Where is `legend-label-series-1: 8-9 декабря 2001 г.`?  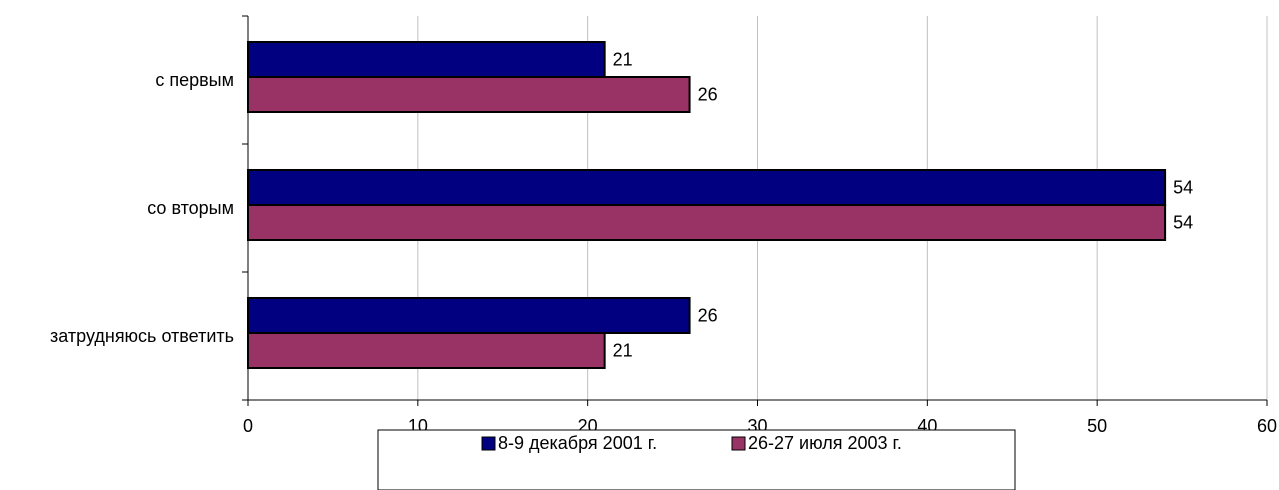
legend-label-series-1: 8-9 декабря 2001 г. is located at coordinates (577, 443).